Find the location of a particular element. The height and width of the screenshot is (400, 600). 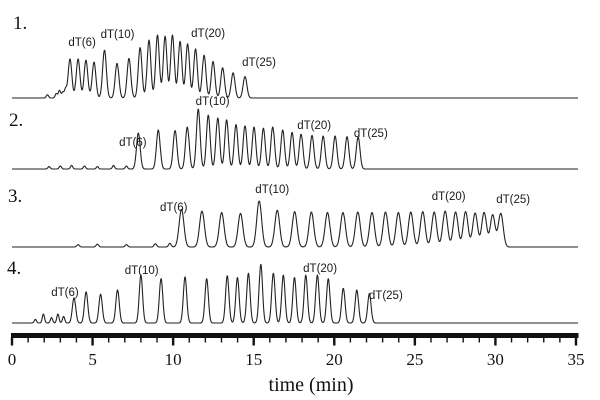

x-tick-label: 35 is located at coordinates (576, 359).